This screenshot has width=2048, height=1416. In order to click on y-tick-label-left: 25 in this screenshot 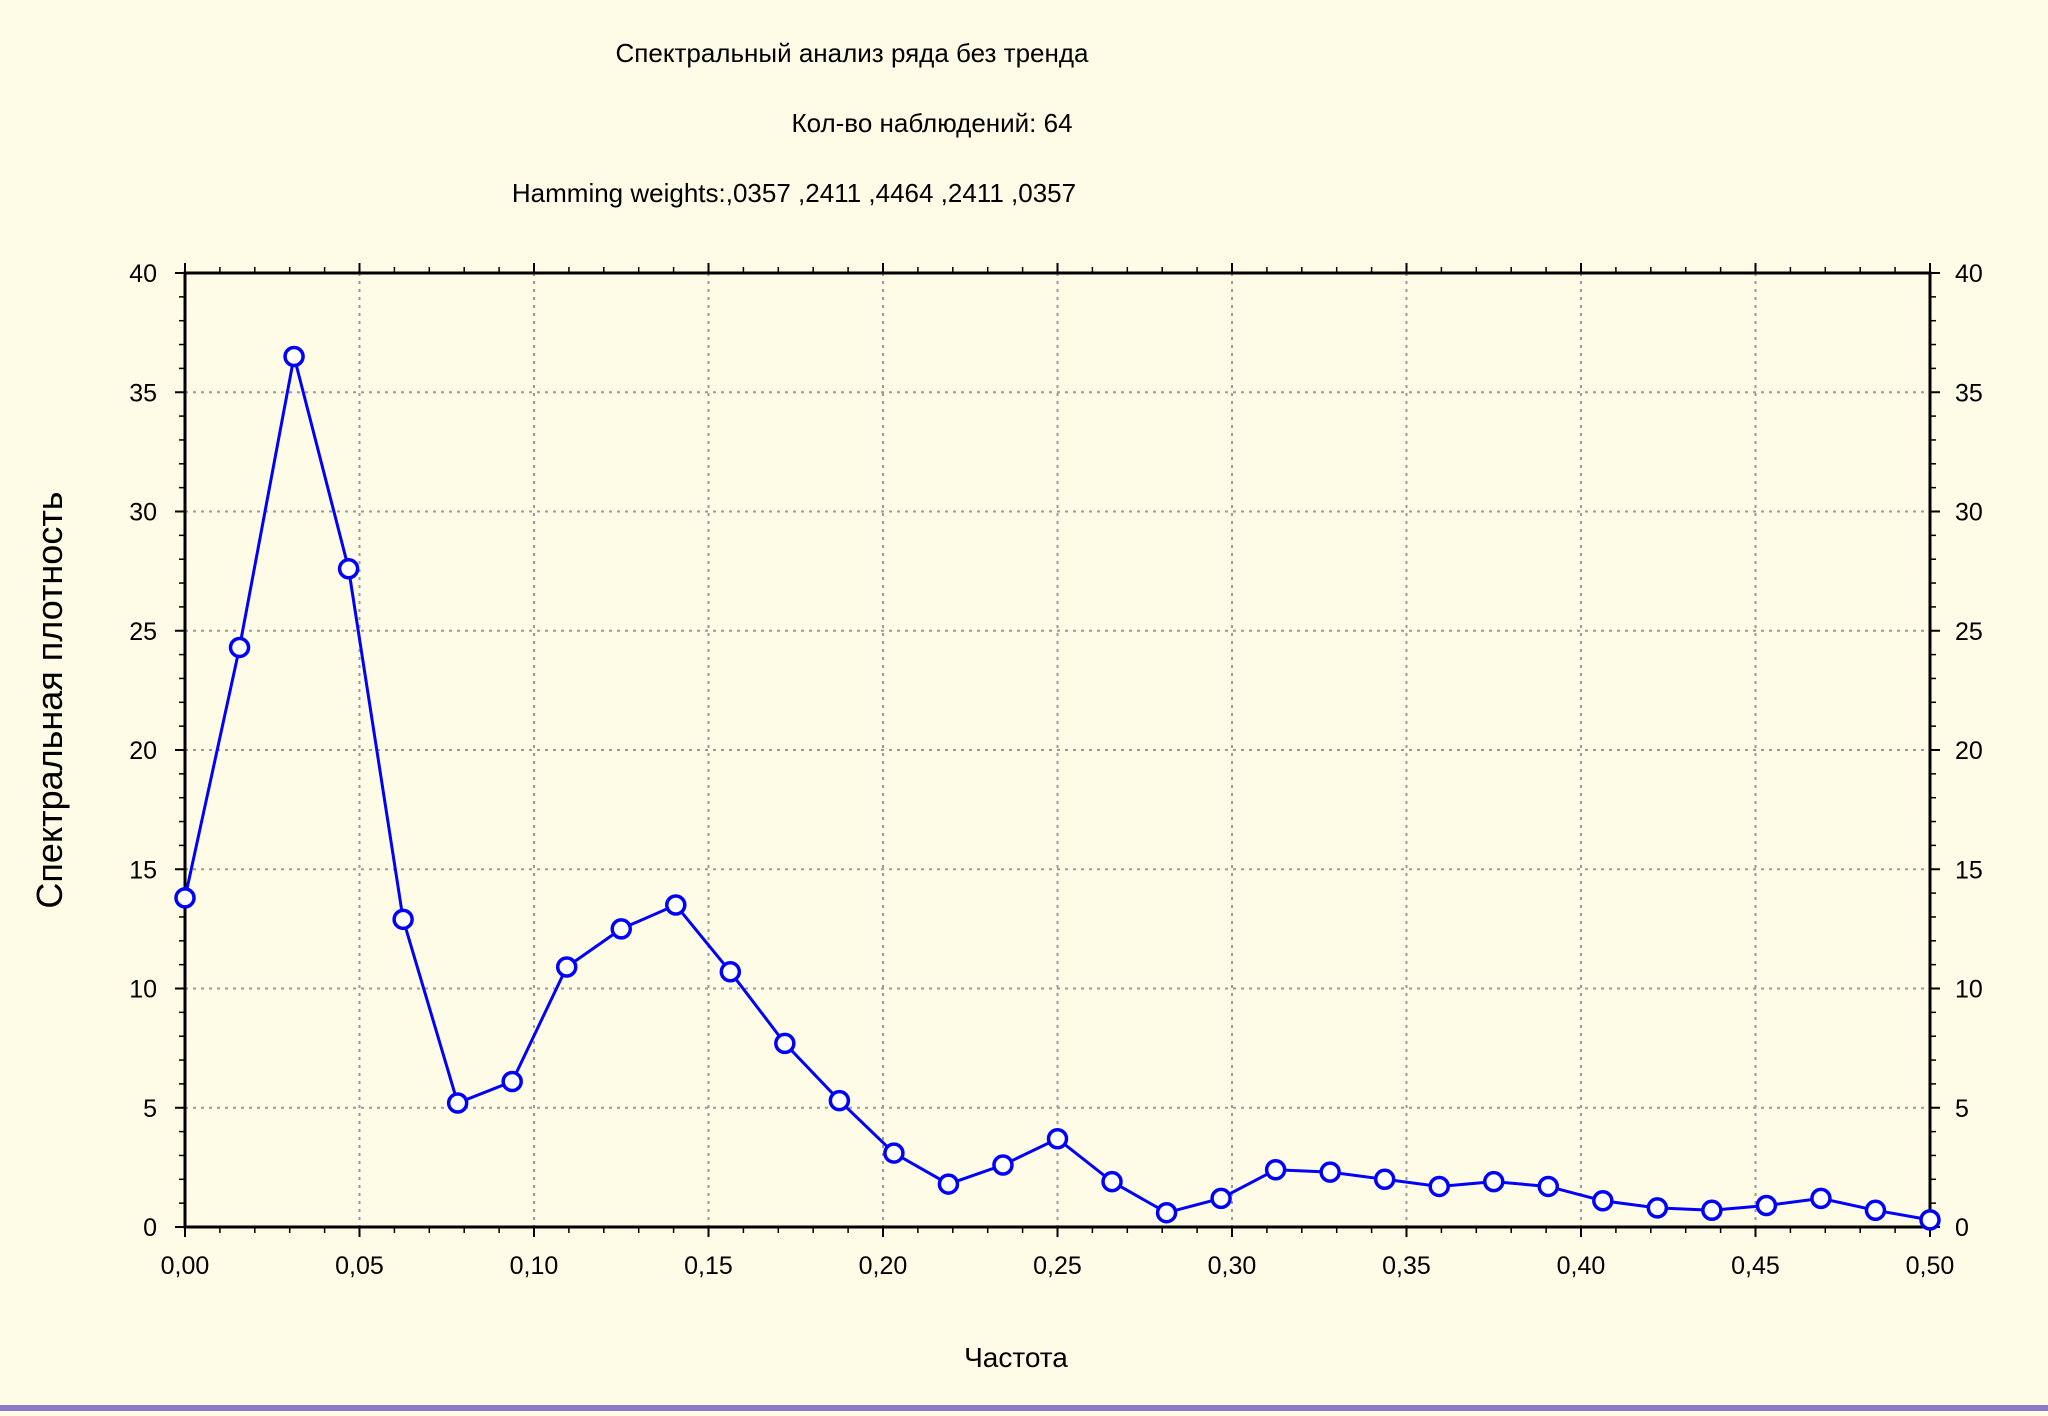, I will do `click(143, 632)`.